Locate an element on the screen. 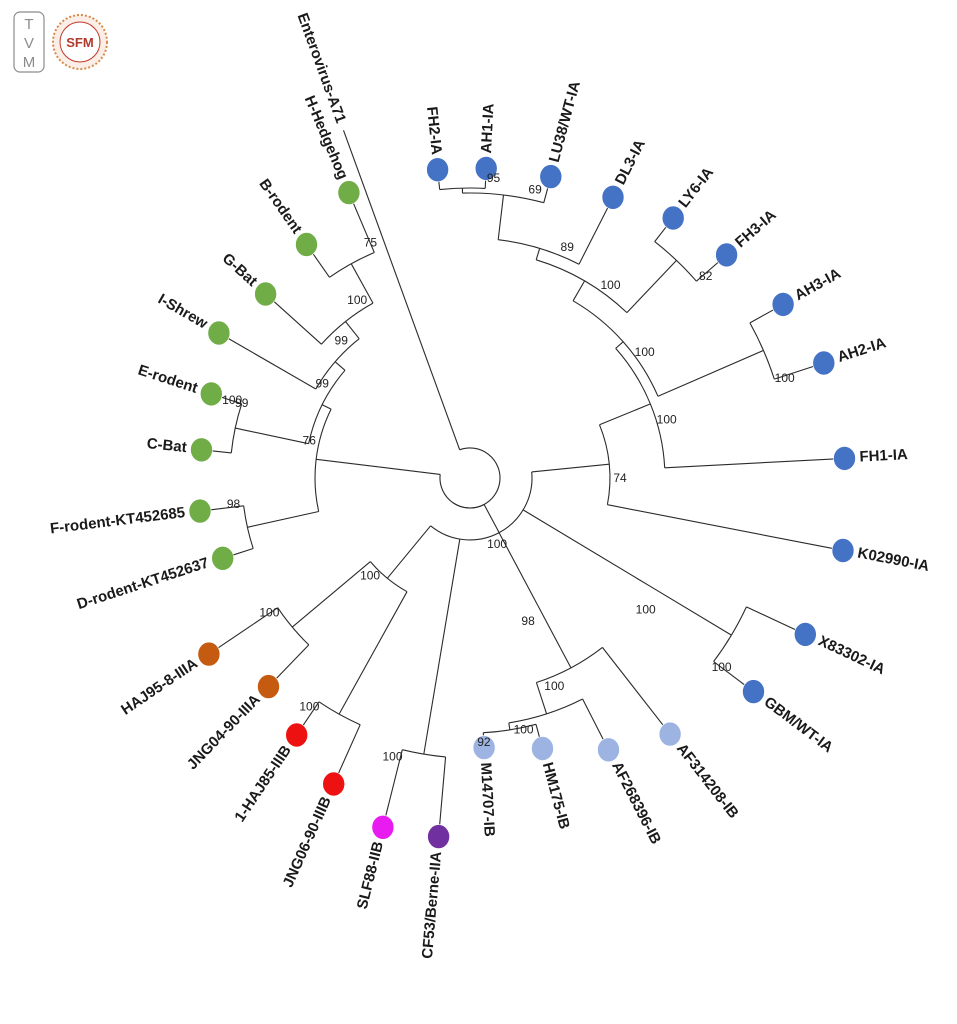 Image resolution: width=957 pixels, height=1024 pixels. leaf-marker-lu38-wt-ia is located at coordinates (551, 176).